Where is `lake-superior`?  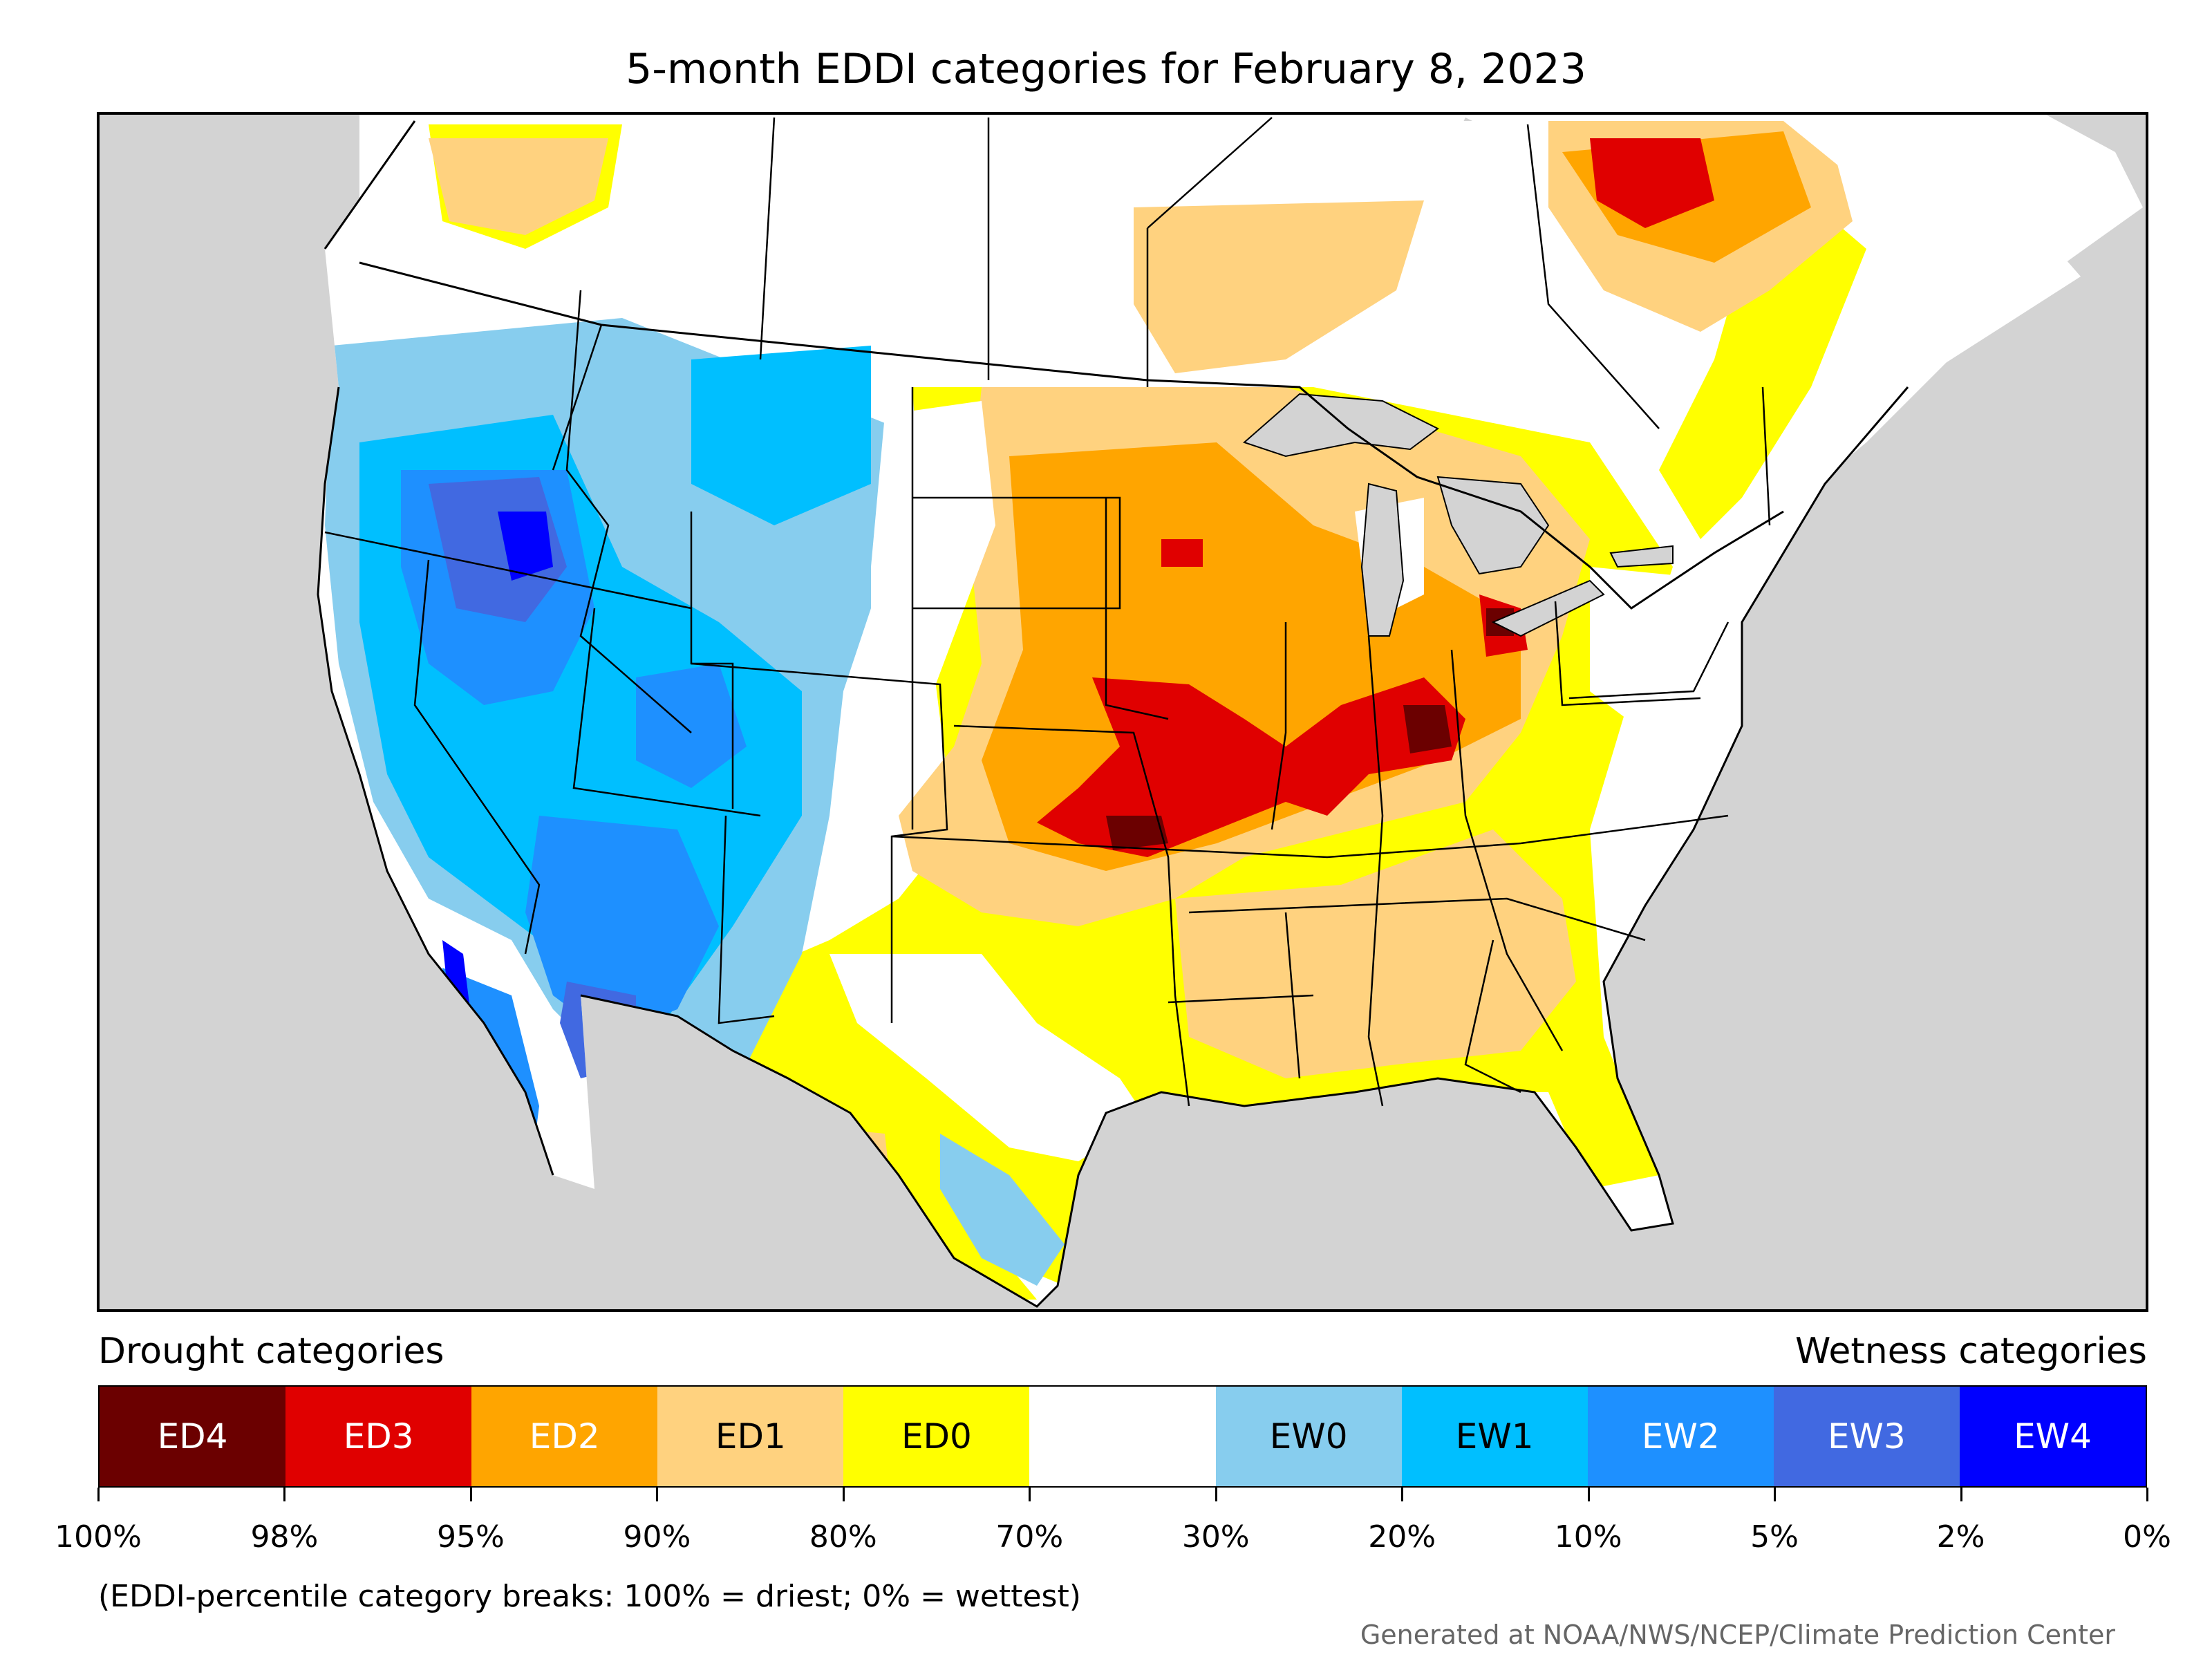
lake-superior is located at coordinates (1341, 426).